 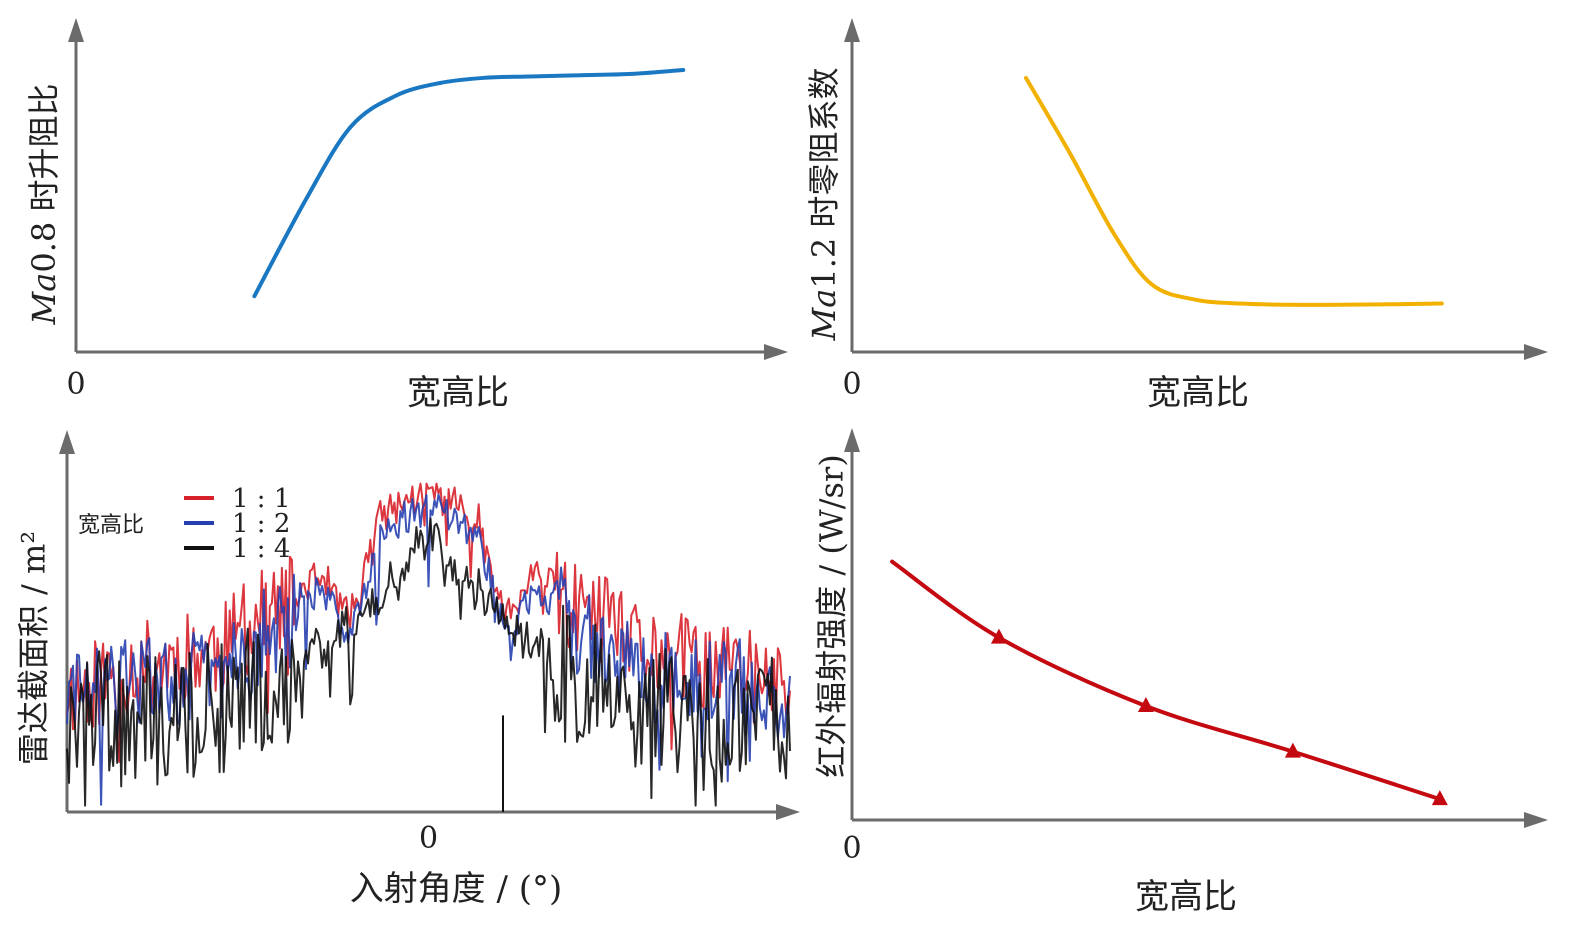 I want to click on panel-1-x-label: 宽高比, so click(x=458, y=393).